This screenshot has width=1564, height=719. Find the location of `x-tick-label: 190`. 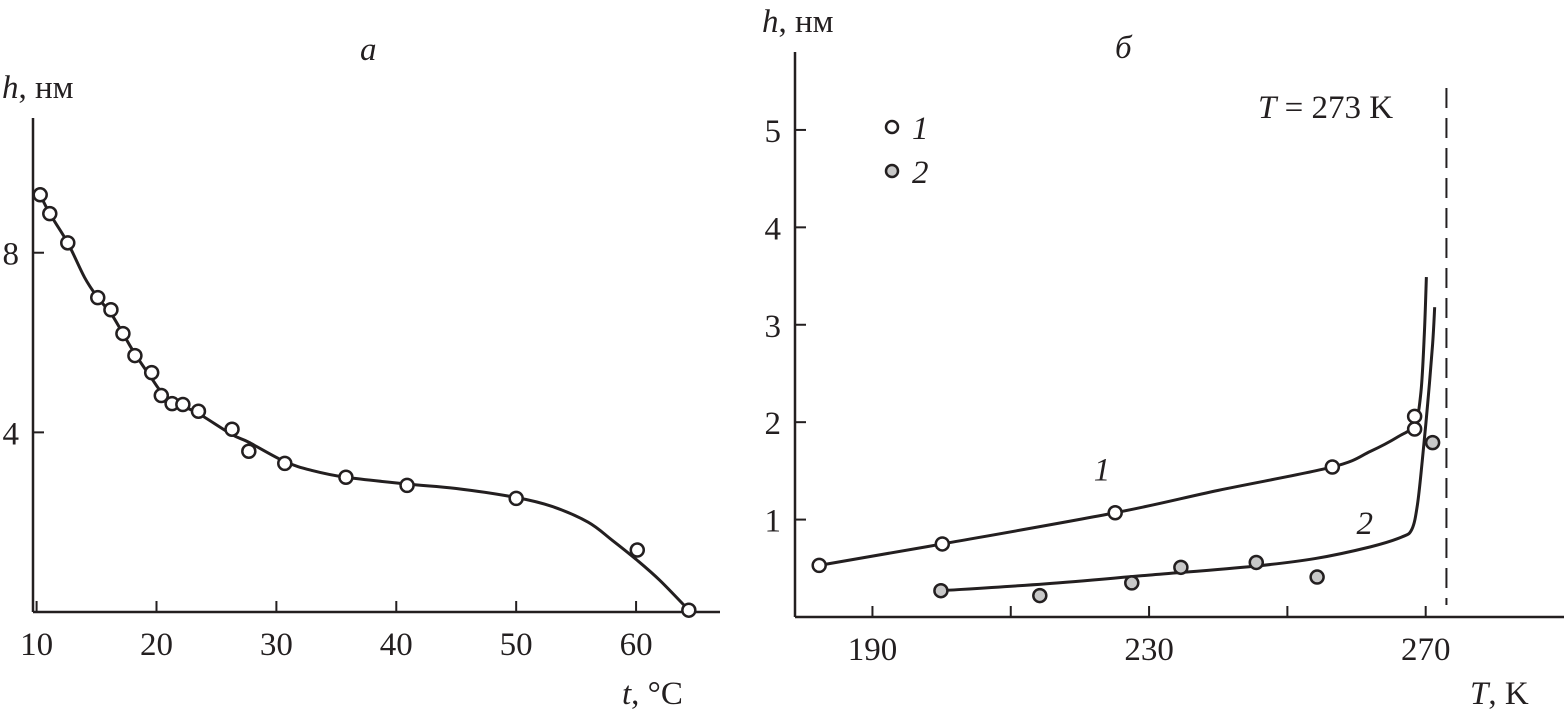

x-tick-label: 190 is located at coordinates (873, 650).